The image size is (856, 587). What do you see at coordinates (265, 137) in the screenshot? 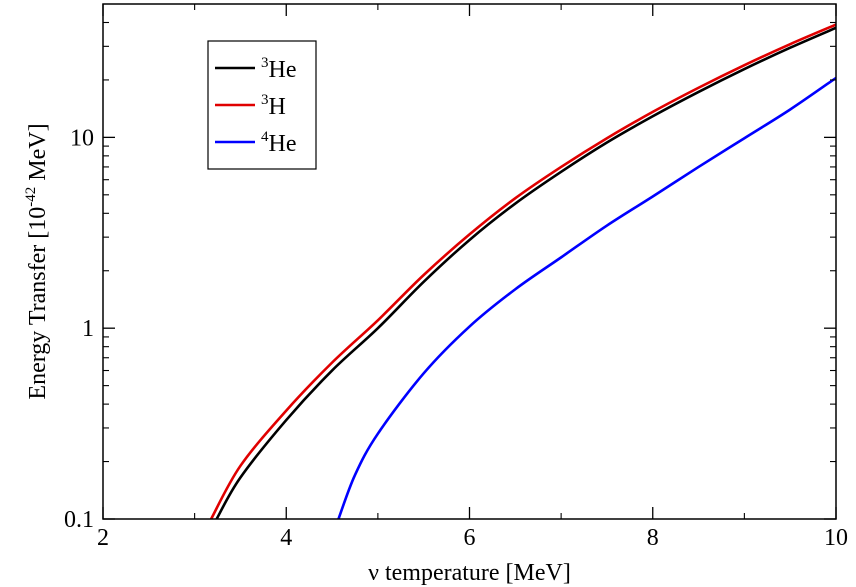
I see `legend-label-superscript: 4` at bounding box center [265, 137].